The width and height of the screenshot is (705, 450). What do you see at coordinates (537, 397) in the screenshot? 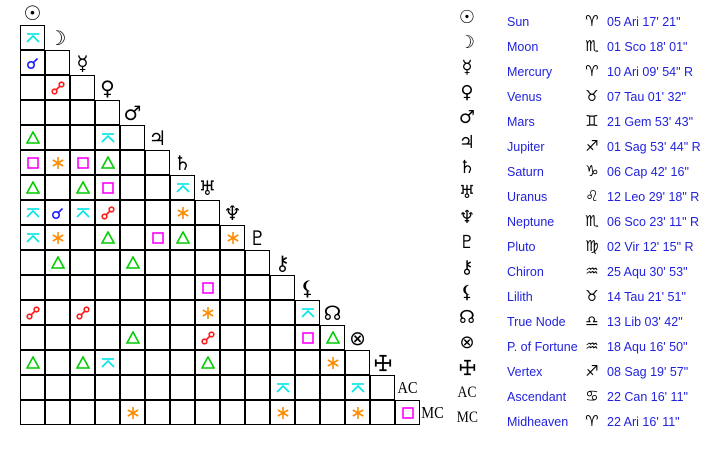
I see `planet-name: Ascendant` at bounding box center [537, 397].